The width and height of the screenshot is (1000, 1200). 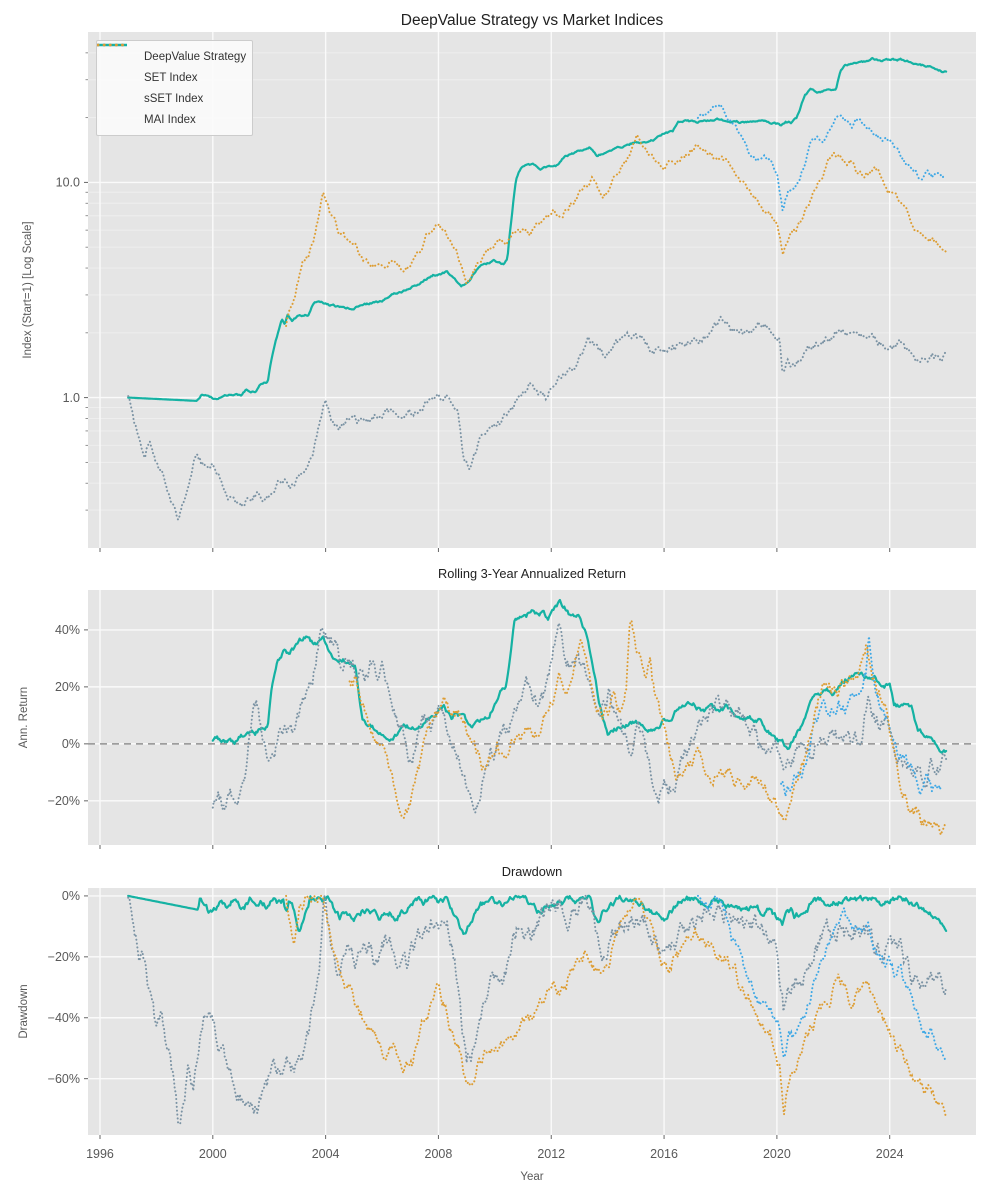 I want to click on x-tick-label: 1996, so click(x=100, y=1154).